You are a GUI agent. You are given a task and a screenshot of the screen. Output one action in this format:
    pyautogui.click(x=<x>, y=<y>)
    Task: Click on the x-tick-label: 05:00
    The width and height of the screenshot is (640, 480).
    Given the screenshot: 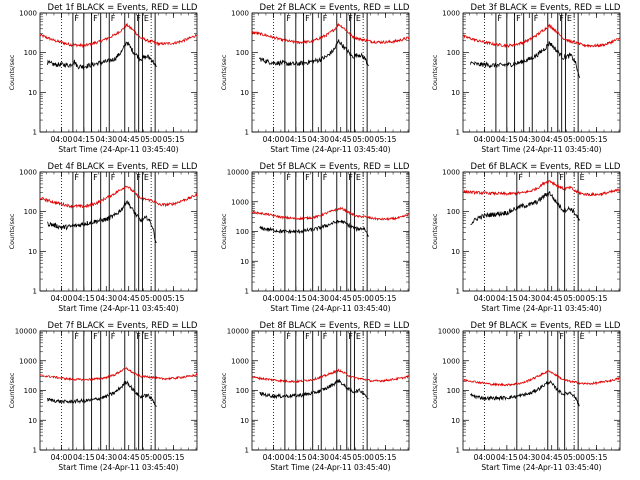 What is the action you would take?
    pyautogui.click(x=151, y=457)
    